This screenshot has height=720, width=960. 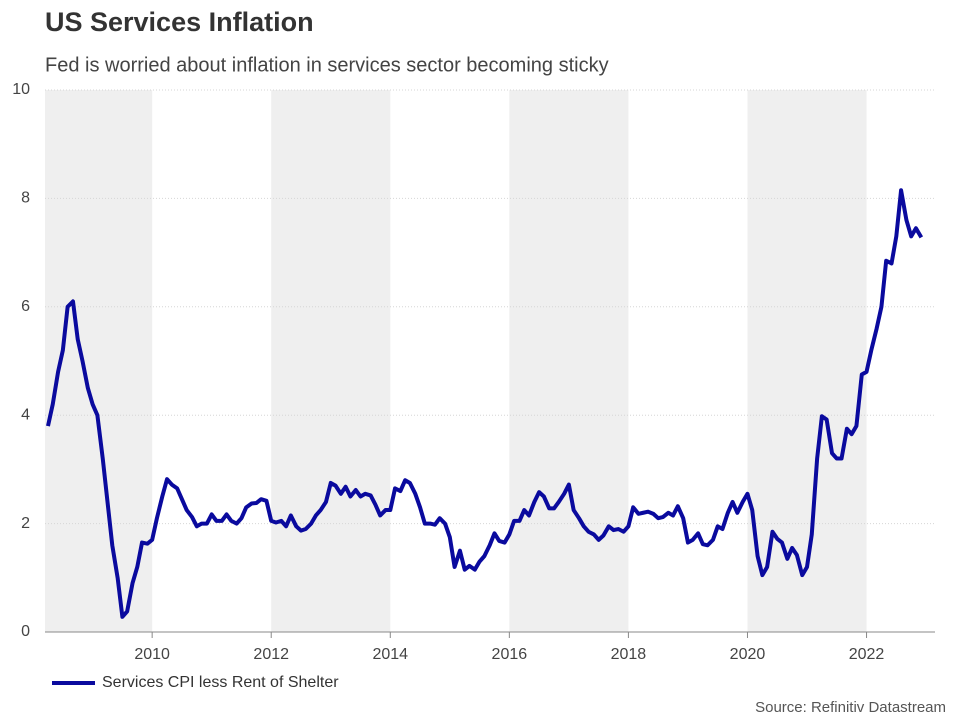 What do you see at coordinates (390, 654) in the screenshot?
I see `x-tick-label: 2014` at bounding box center [390, 654].